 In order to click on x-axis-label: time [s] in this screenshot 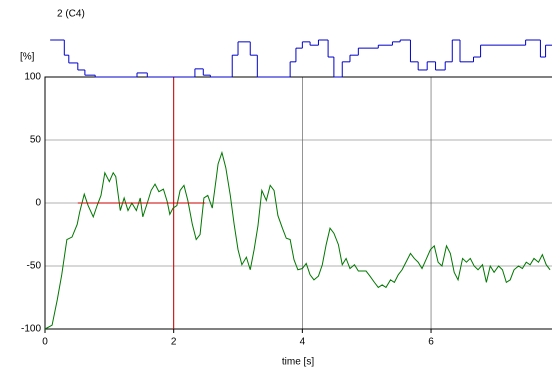, I will do `click(298, 362)`.